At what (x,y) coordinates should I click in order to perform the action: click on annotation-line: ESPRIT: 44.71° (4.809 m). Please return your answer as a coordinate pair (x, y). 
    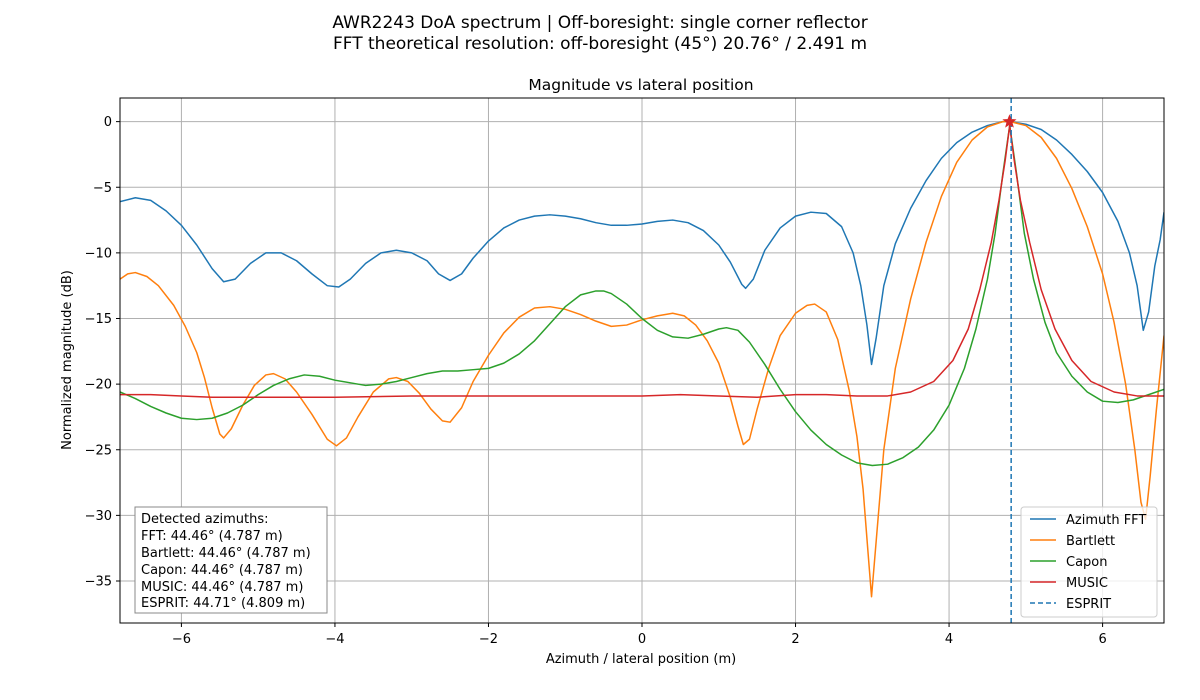
    Looking at the image, I should click on (223, 603).